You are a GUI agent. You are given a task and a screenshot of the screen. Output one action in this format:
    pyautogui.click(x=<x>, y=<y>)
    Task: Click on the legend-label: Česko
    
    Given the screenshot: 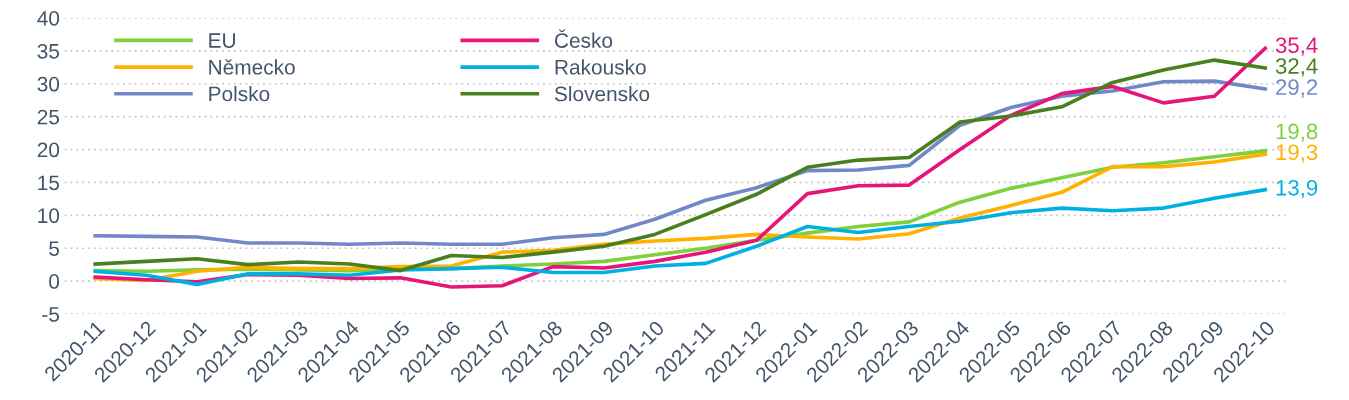 What is the action you would take?
    pyautogui.click(x=584, y=38)
    